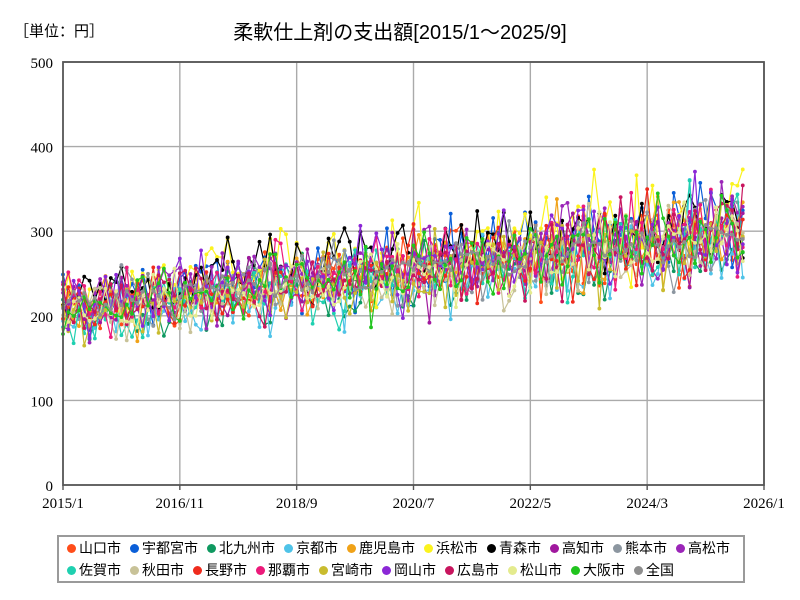 Image resolution: width=800 pixels, height=600 pixels. I want to click on legend-item-長野市: 長野市, so click(220, 570).